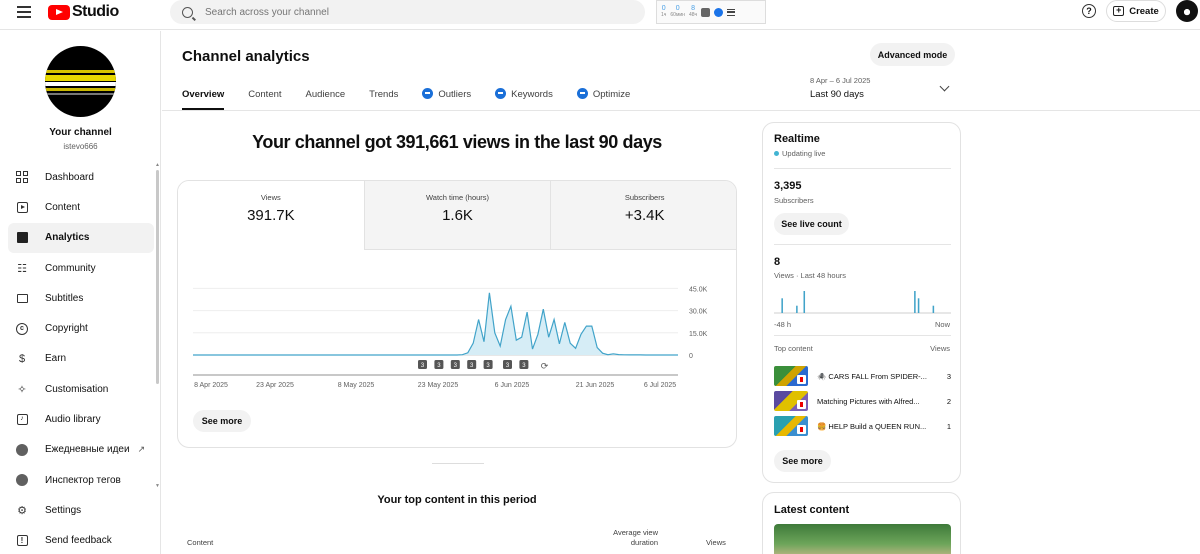 The height and width of the screenshot is (554, 1200). What do you see at coordinates (840, 88) in the screenshot?
I see `date-range-picker: 8 Apr – 6 Jul 2025 Last 90 days` at bounding box center [840, 88].